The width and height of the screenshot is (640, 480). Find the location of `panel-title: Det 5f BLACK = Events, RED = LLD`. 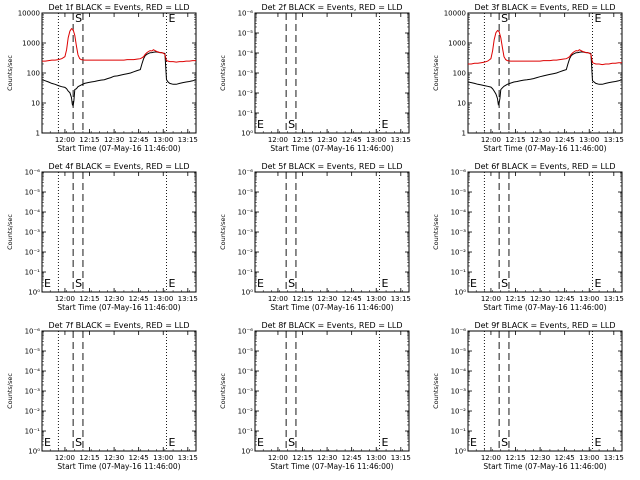

panel-title: Det 5f BLACK = Events, RED = LLD is located at coordinates (331, 166).